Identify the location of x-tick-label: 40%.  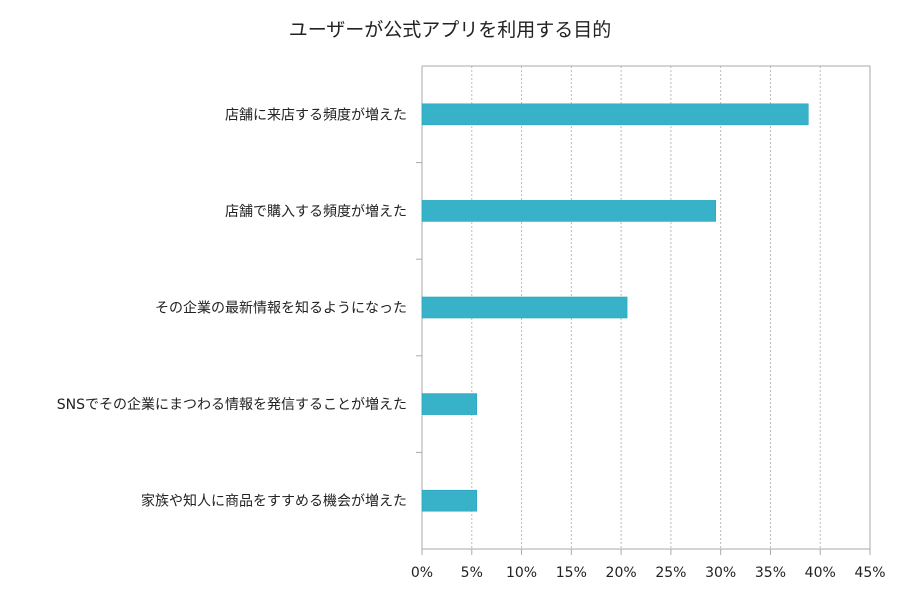
(820, 573).